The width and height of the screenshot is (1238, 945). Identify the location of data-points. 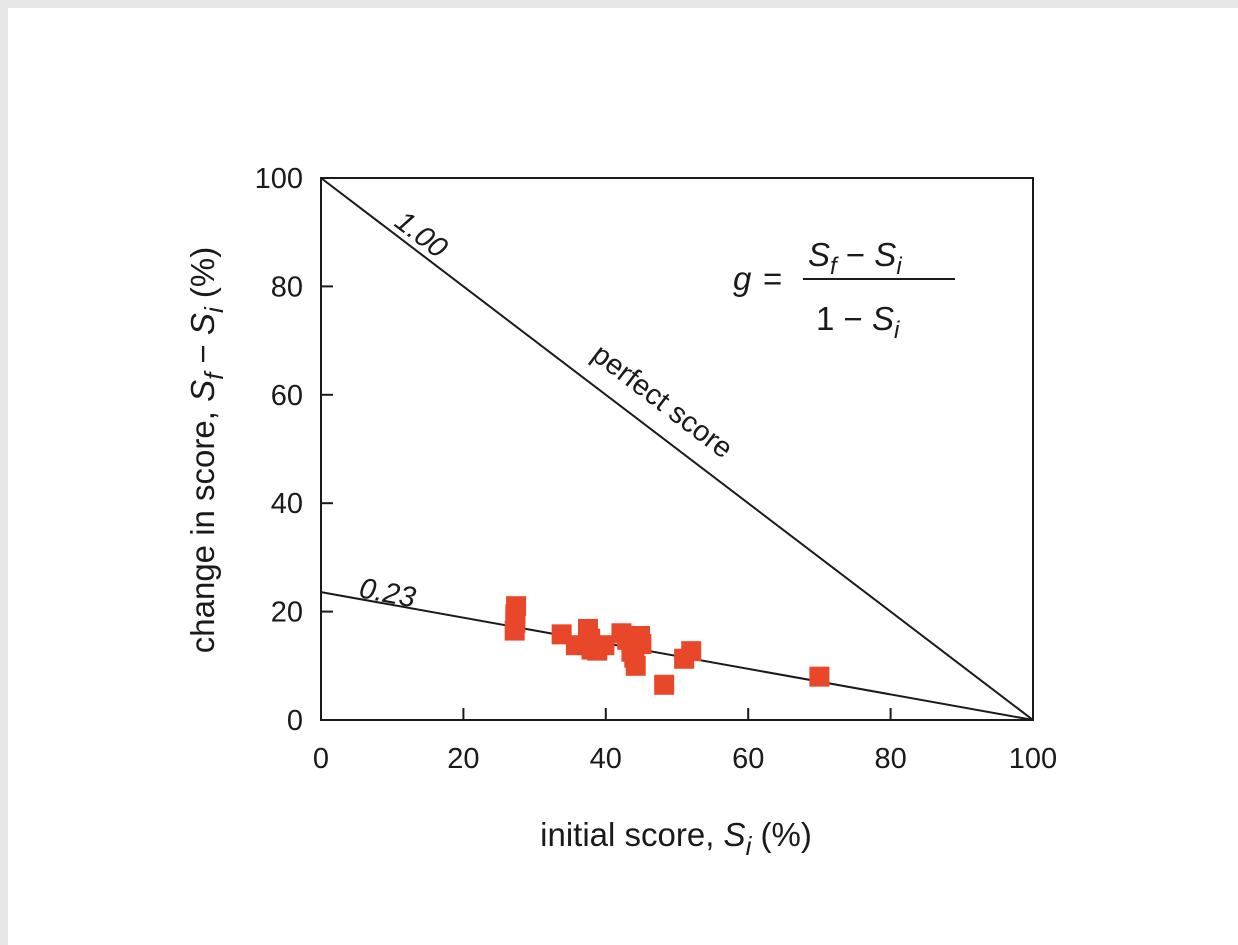
(667, 645).